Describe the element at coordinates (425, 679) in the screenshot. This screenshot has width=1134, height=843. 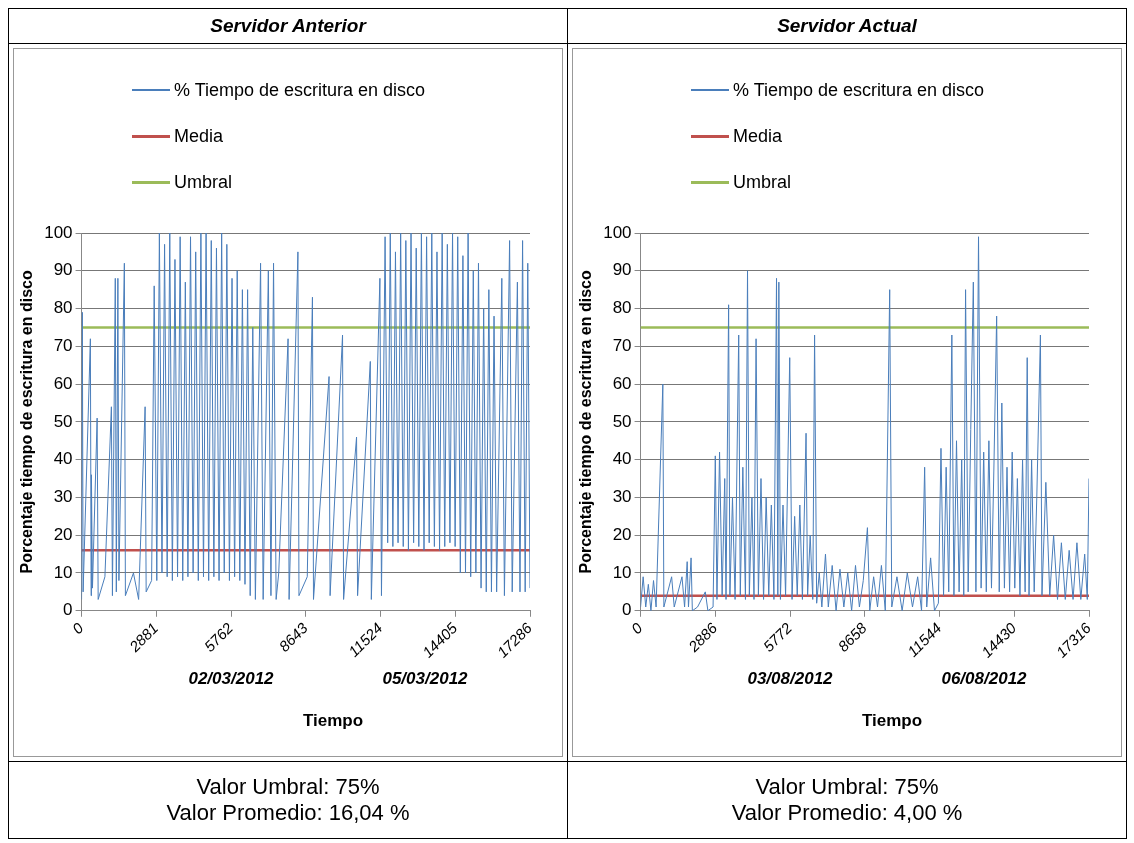
I see `text: 05/03/2012` at that location.